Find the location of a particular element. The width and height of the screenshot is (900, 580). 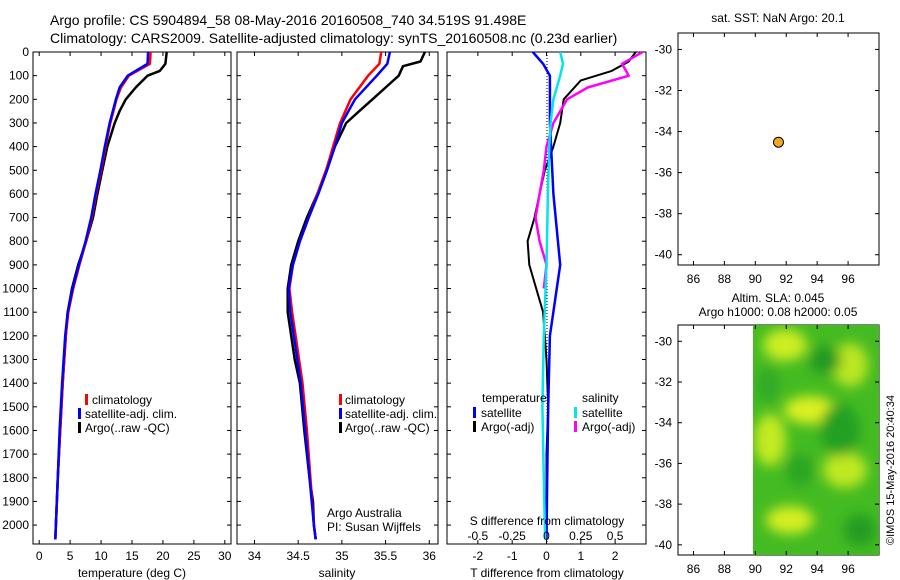

sla-axes: 86 88 90 92 94 96 -30 -32 -34 -36 -38 -40 is located at coordinates (767, 450).